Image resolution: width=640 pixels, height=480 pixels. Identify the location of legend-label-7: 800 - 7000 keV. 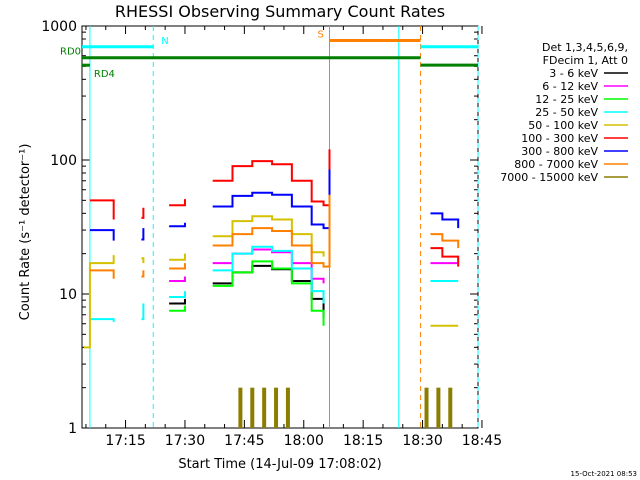
(556, 164).